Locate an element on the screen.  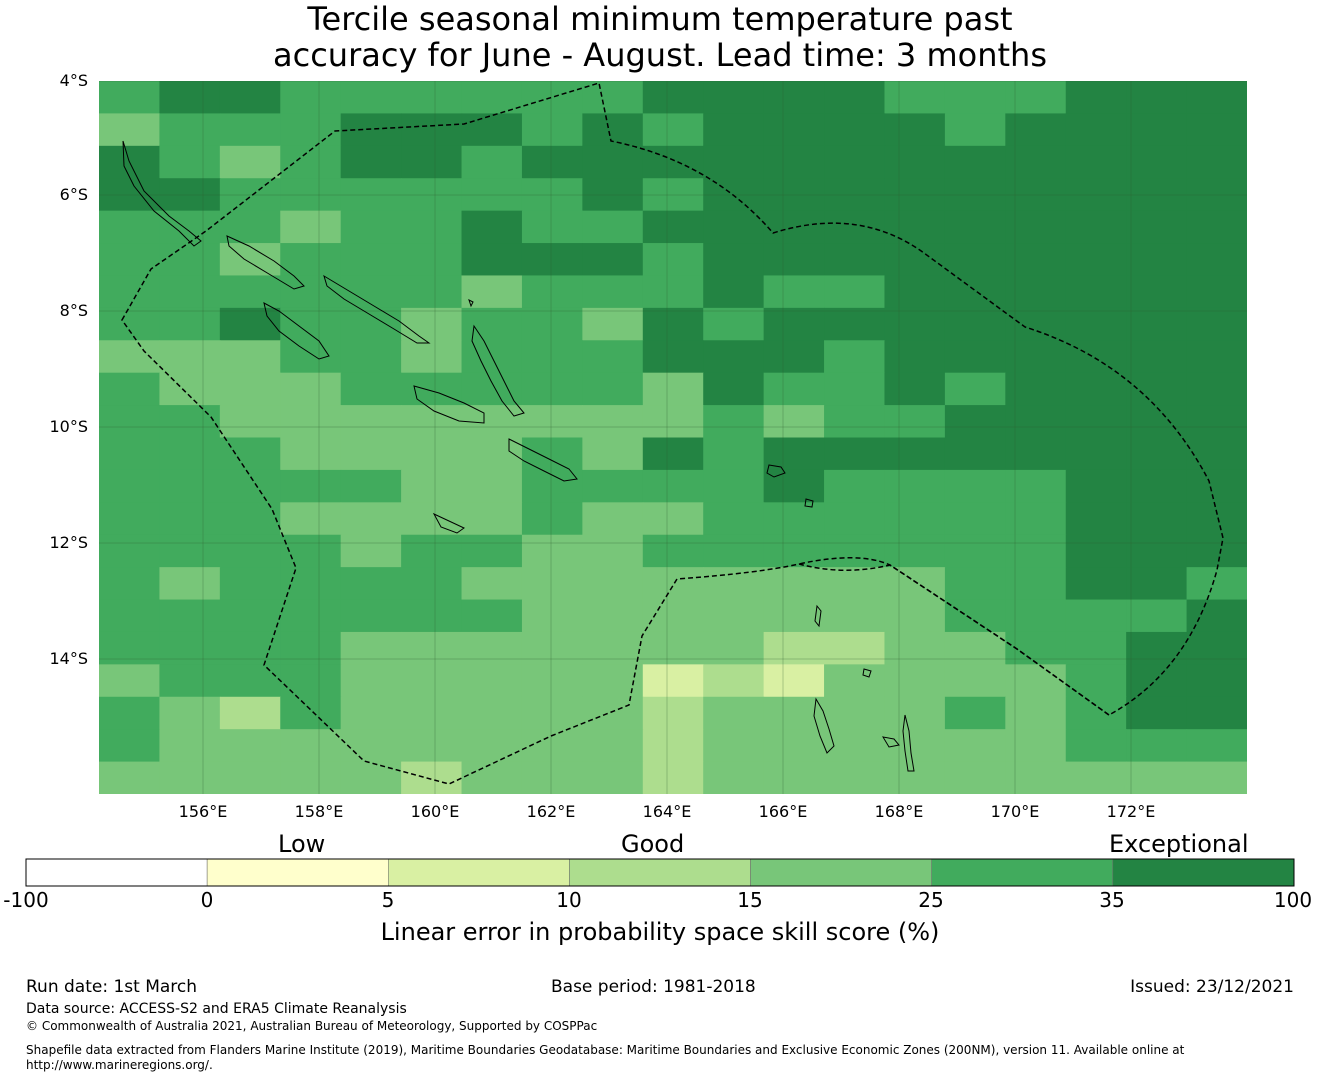
colorbar-tick-25: 25 is located at coordinates (931, 900).